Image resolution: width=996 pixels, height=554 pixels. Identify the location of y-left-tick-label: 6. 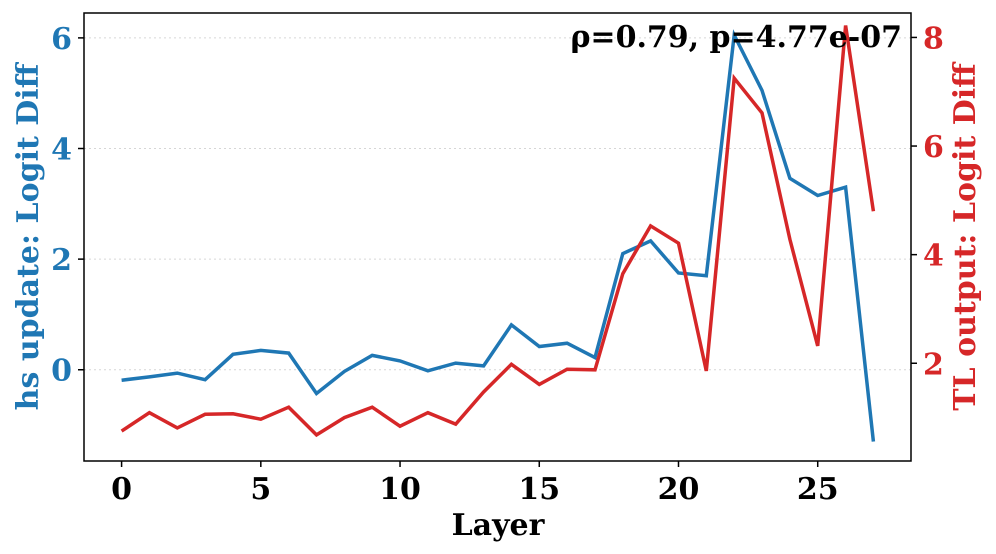
(61, 39).